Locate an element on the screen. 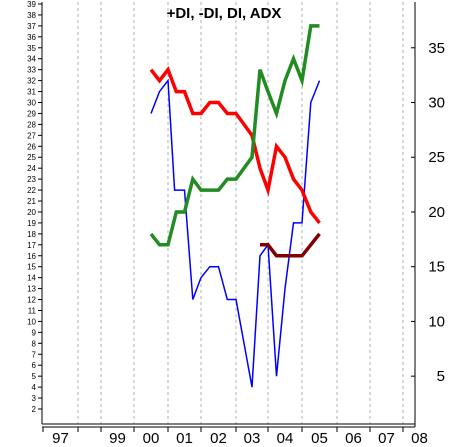 This screenshot has height=447, width=452. right-tick-label: 30 is located at coordinates (436, 103).